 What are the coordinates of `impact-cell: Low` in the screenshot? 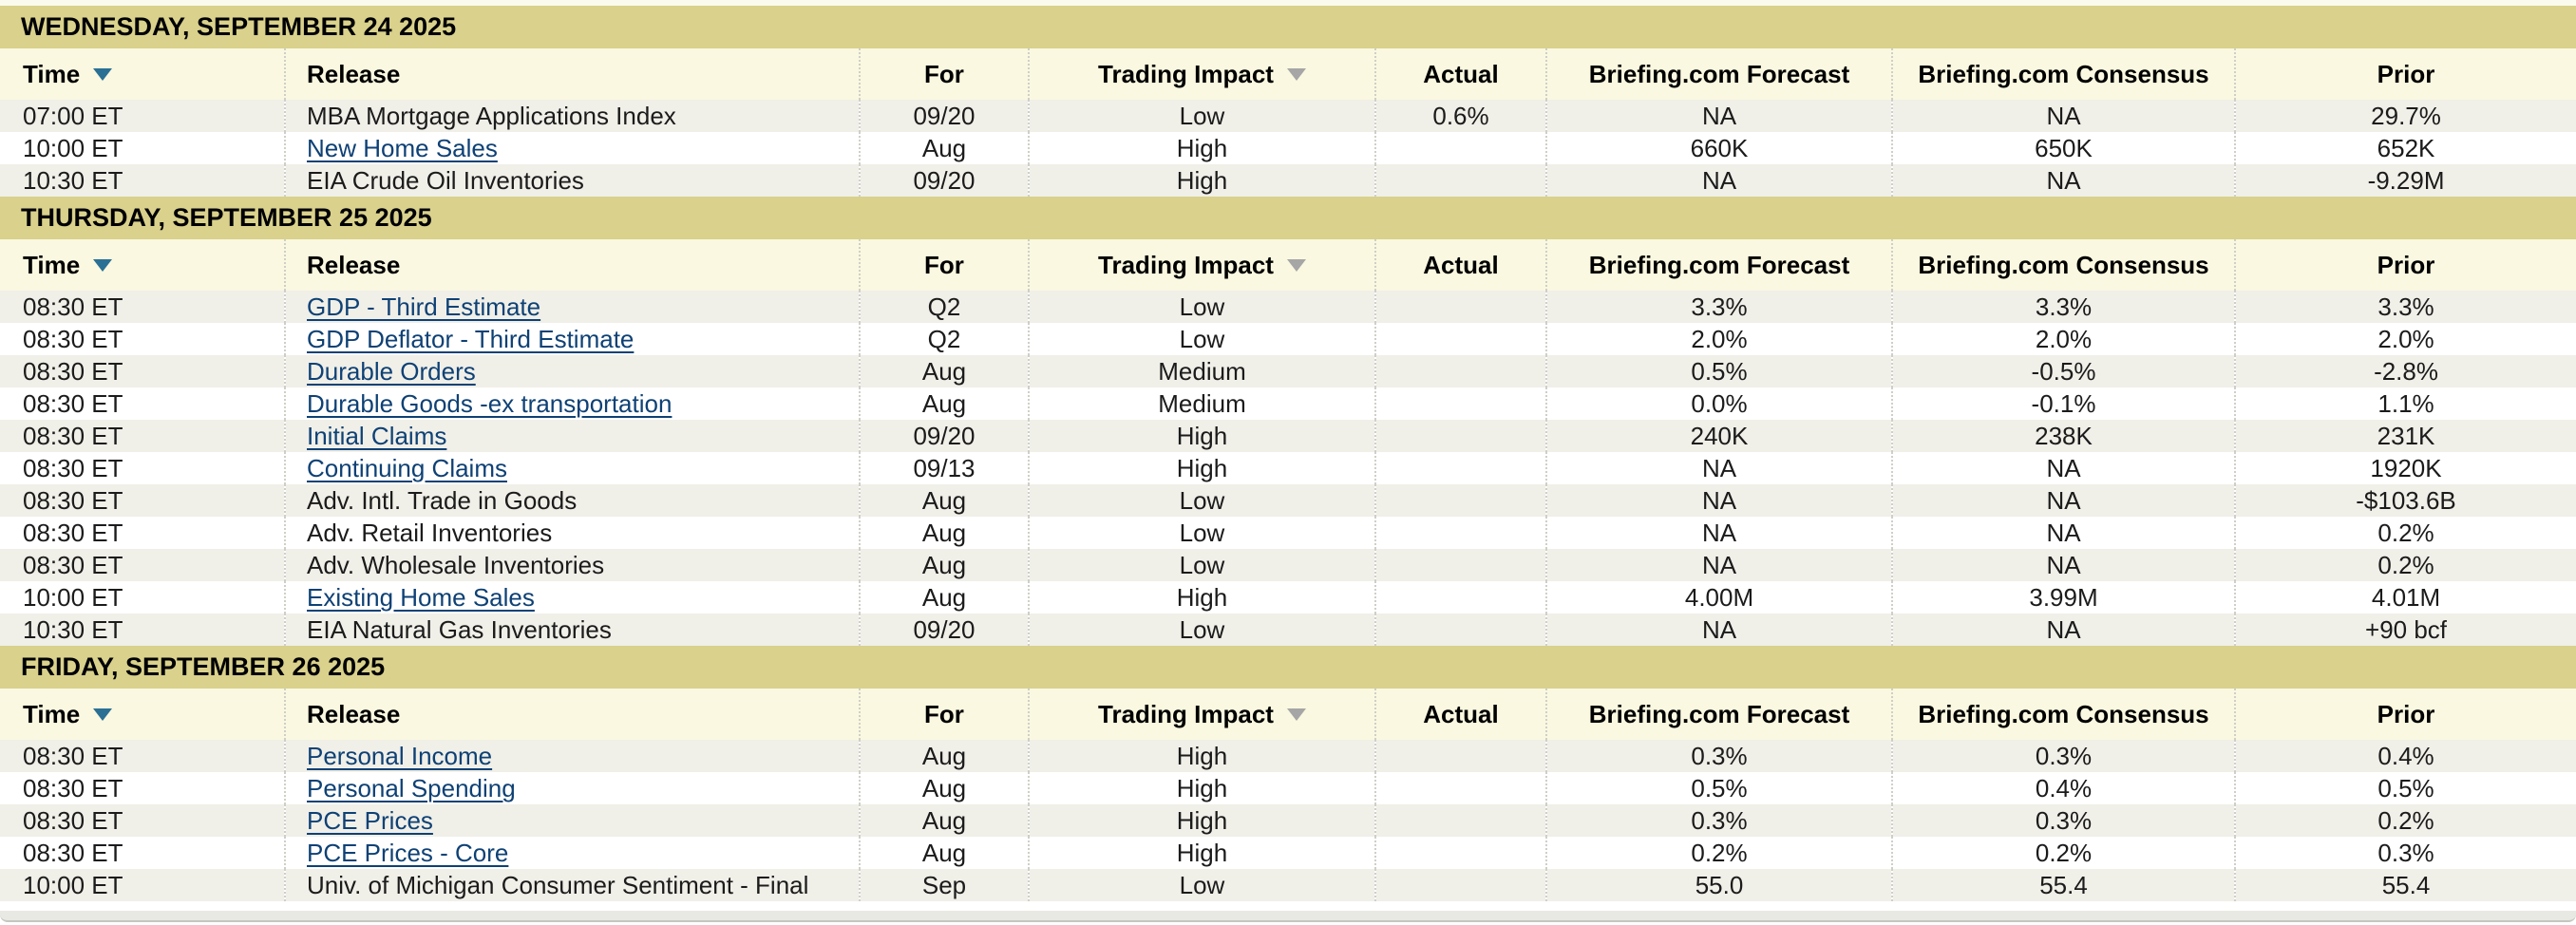 It's located at (1201, 307).